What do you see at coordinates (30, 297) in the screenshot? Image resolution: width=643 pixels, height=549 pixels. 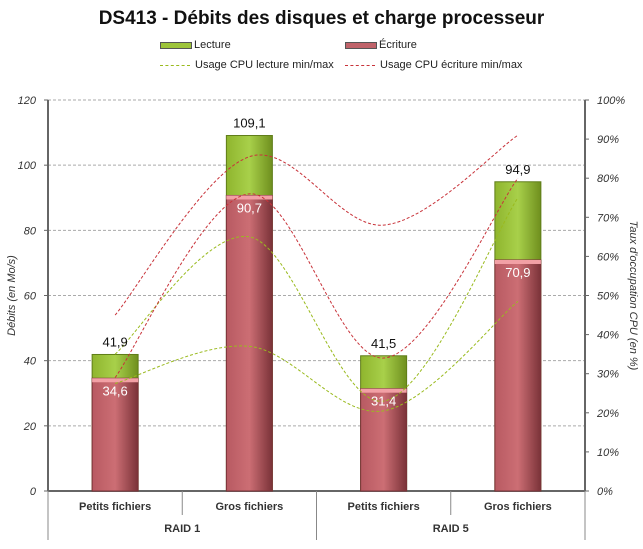 I see `y-tick-label: 60` at bounding box center [30, 297].